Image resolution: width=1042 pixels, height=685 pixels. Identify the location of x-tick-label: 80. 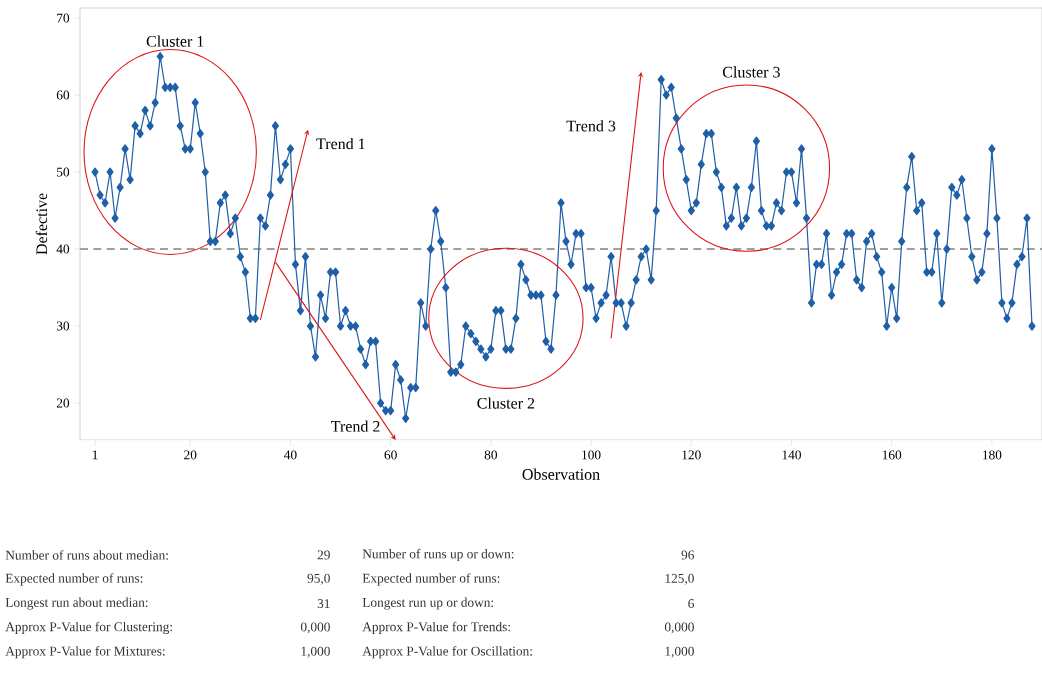
(491, 455).